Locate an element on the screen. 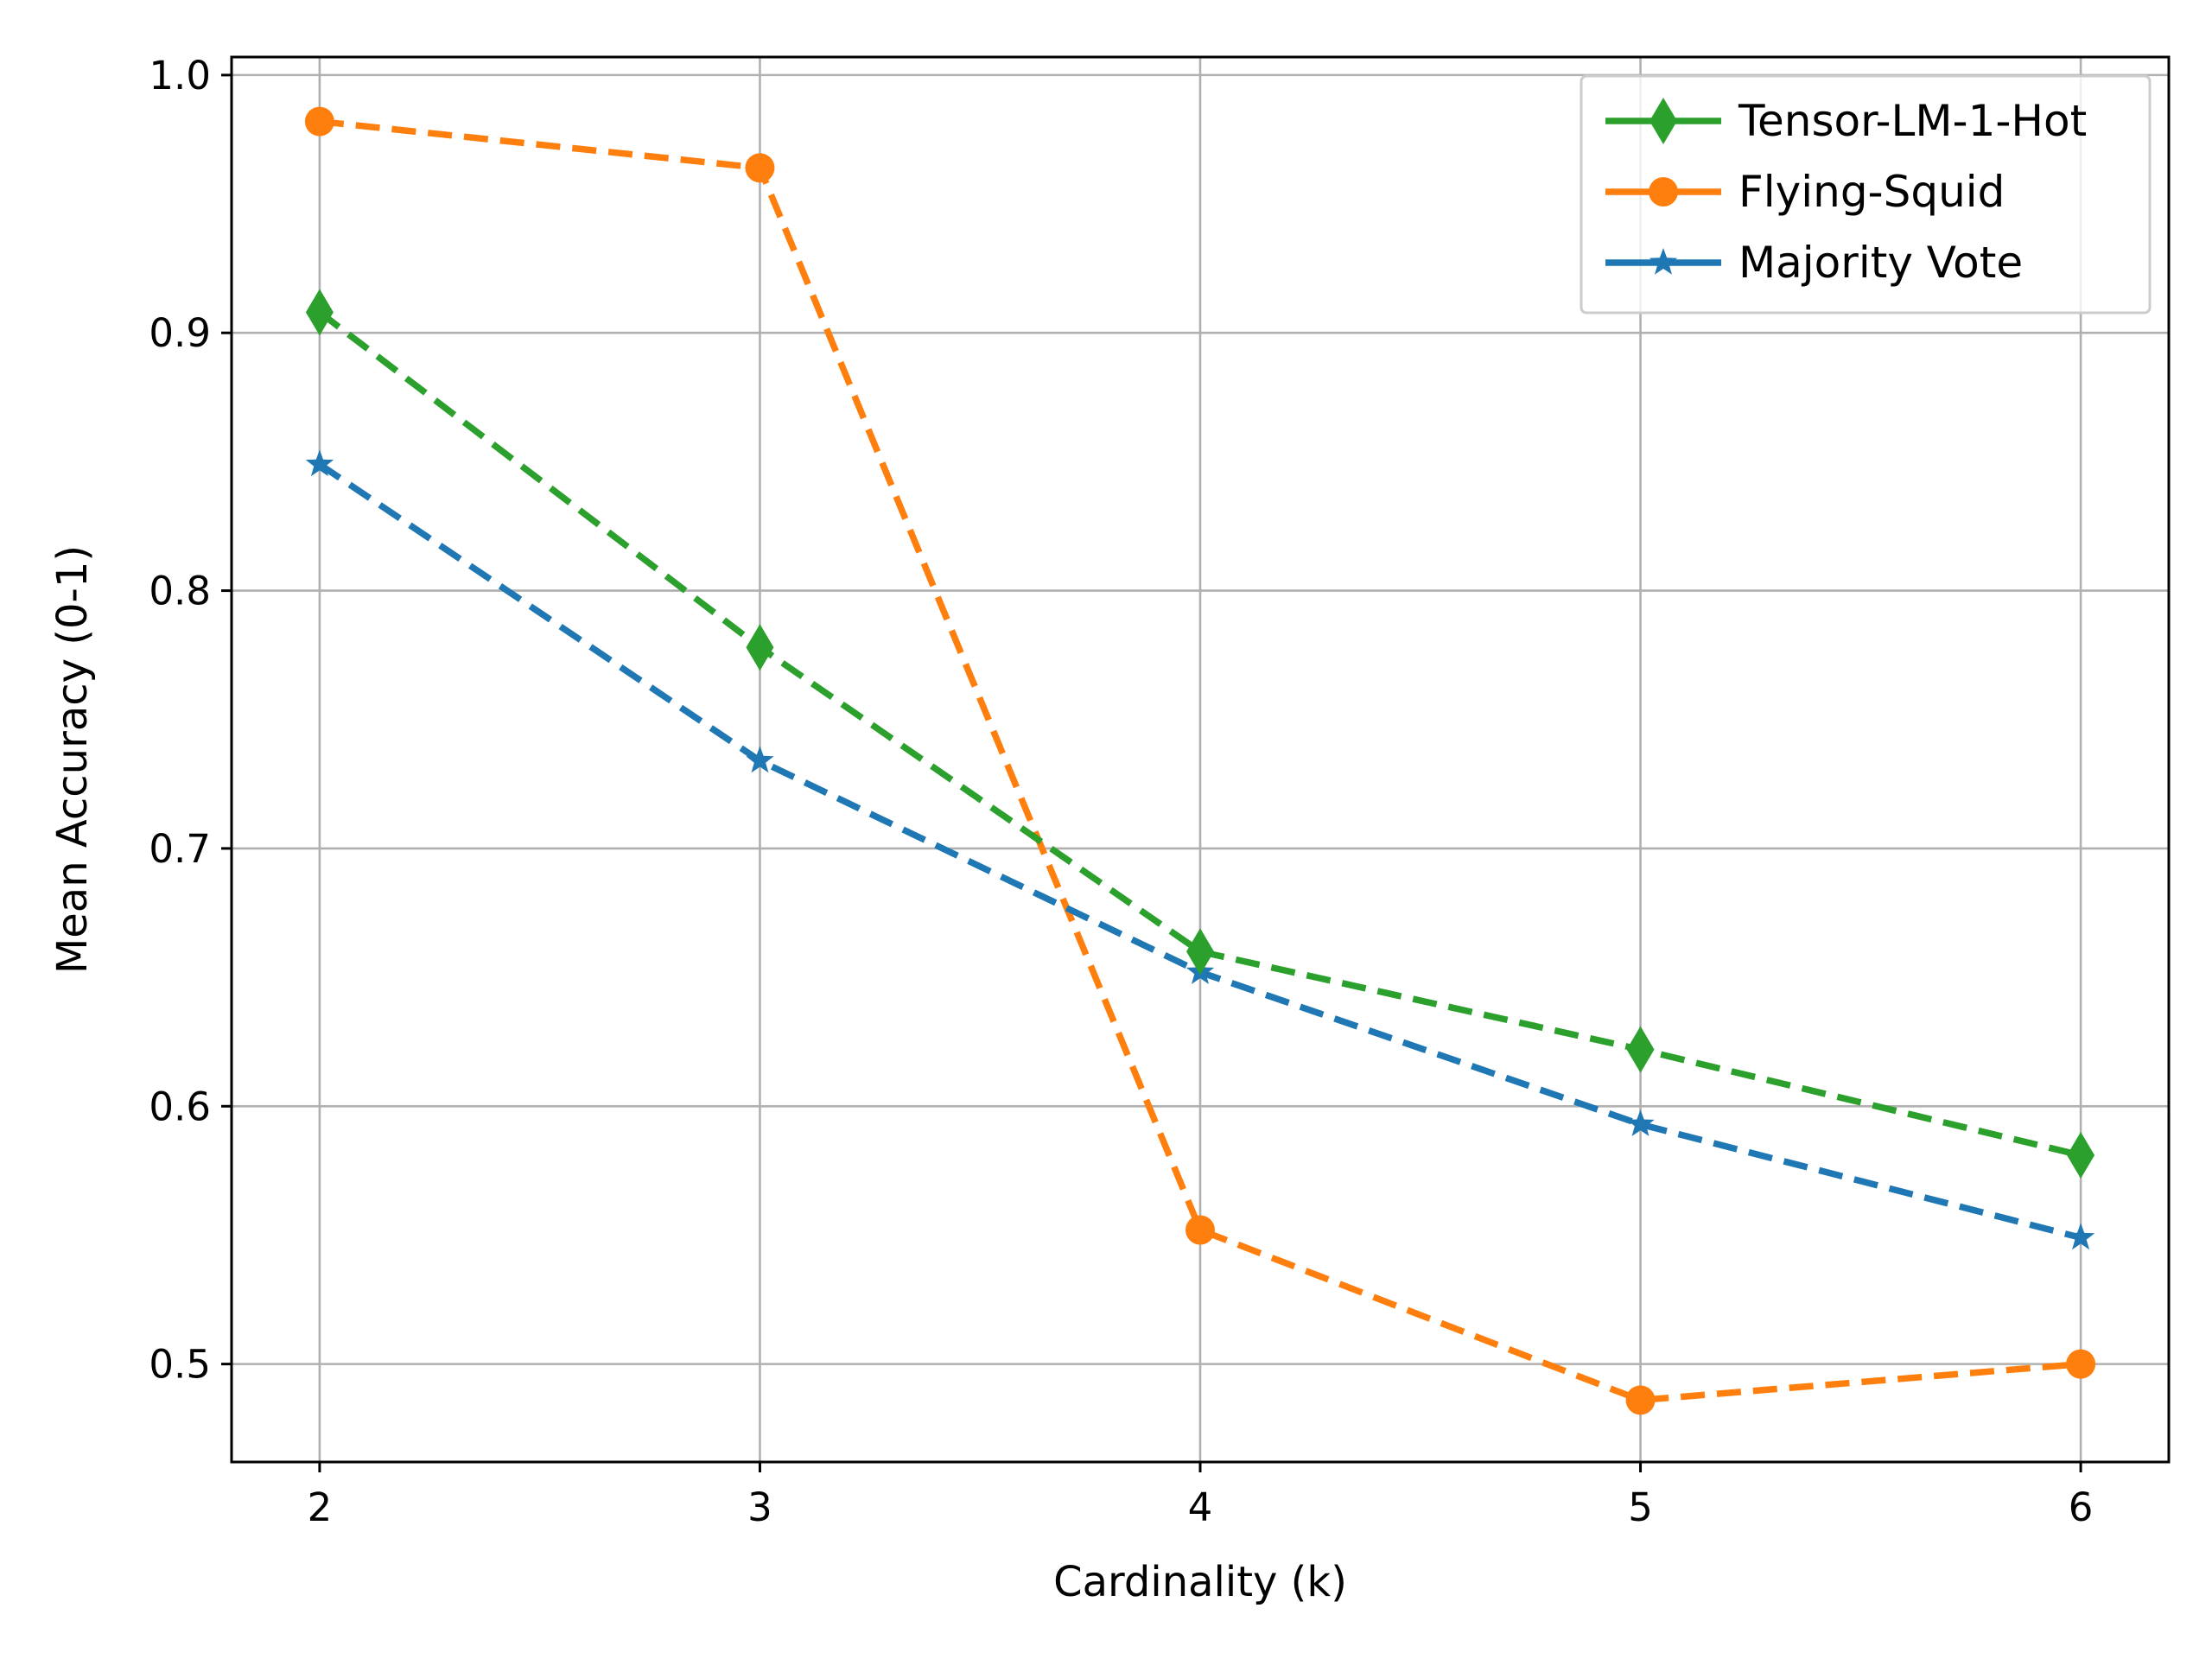 Image resolution: width=2212 pixels, height=1659 pixels. y-tick-label: 1.0 is located at coordinates (180, 76).